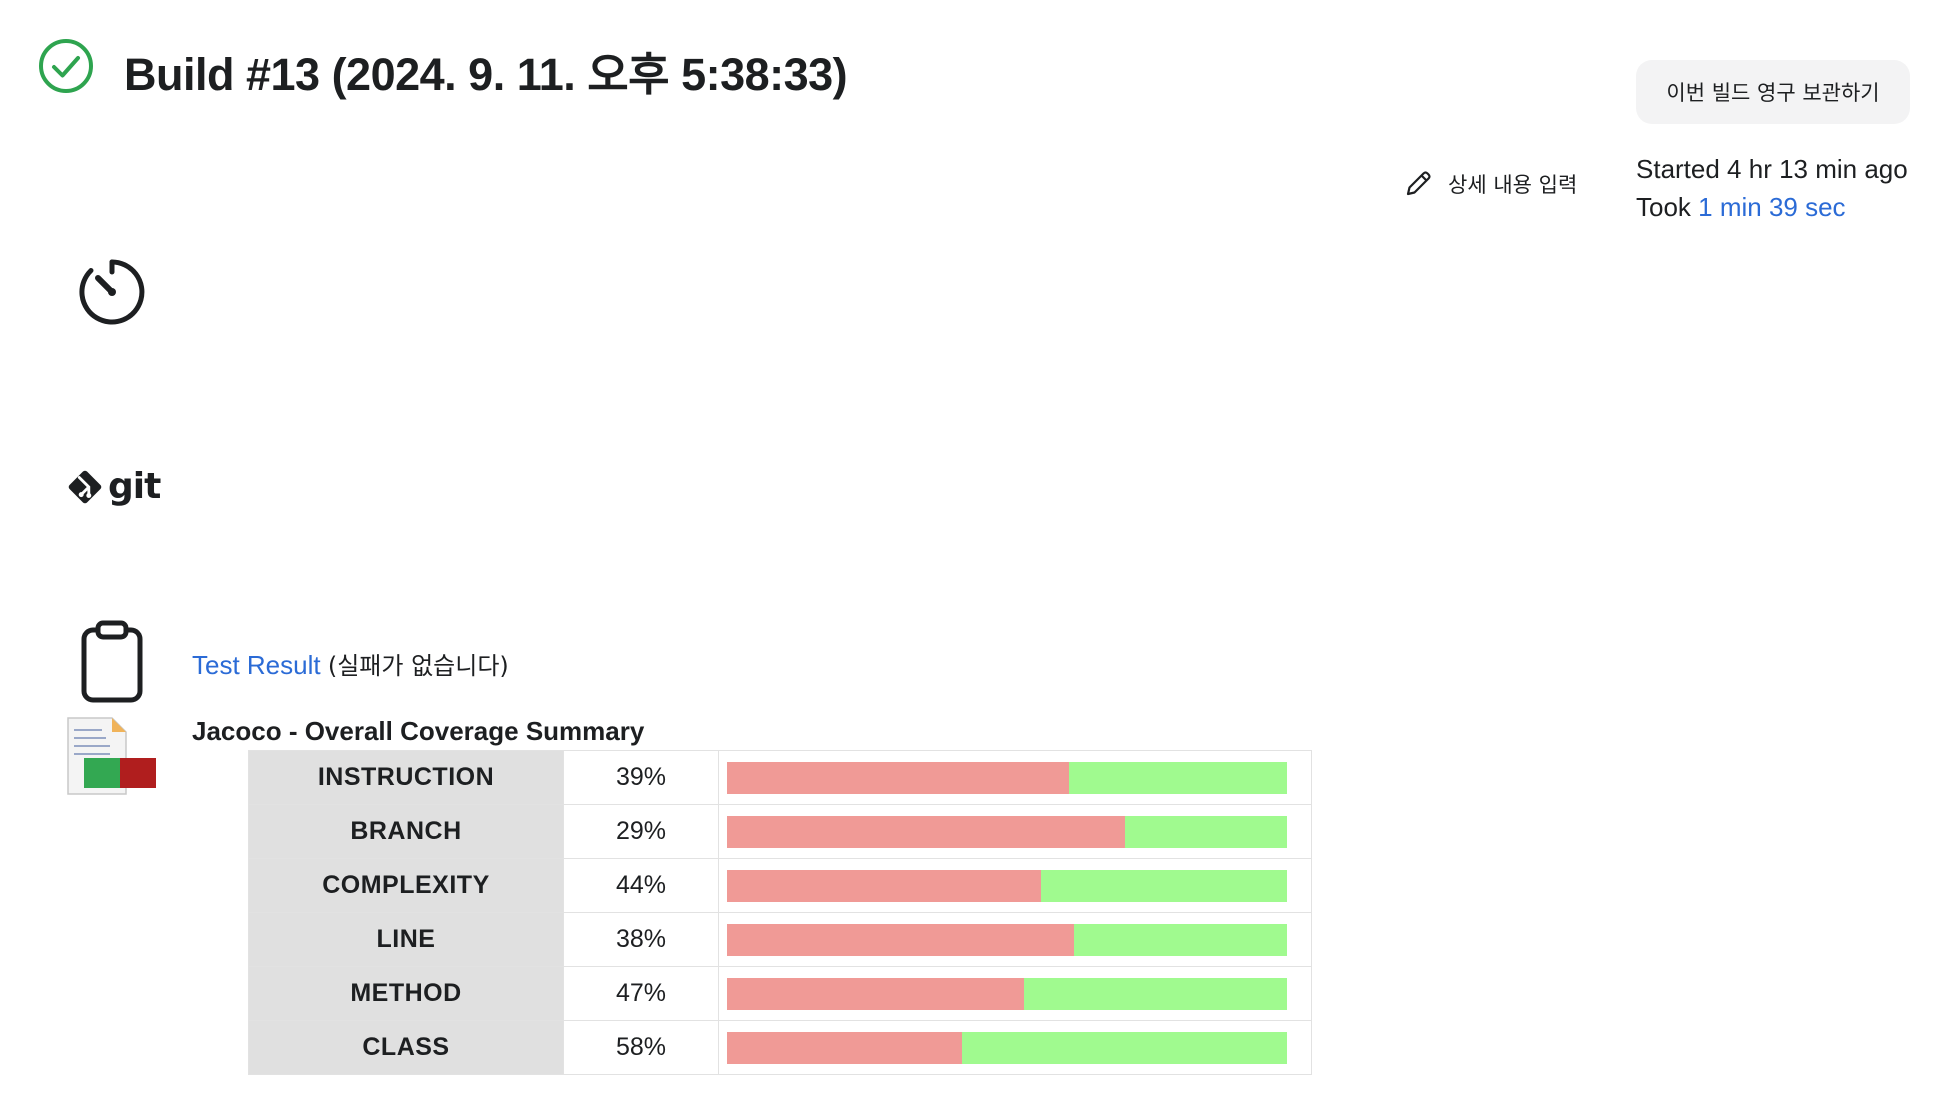 The width and height of the screenshot is (1944, 1102). I want to click on jacoco-report-icon, so click(111, 756).